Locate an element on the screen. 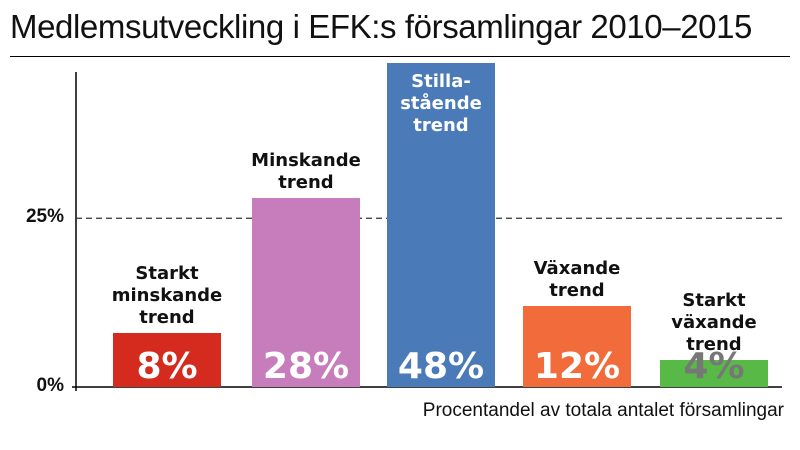 The width and height of the screenshot is (800, 450). y-tick-label: 25% is located at coordinates (44, 217).